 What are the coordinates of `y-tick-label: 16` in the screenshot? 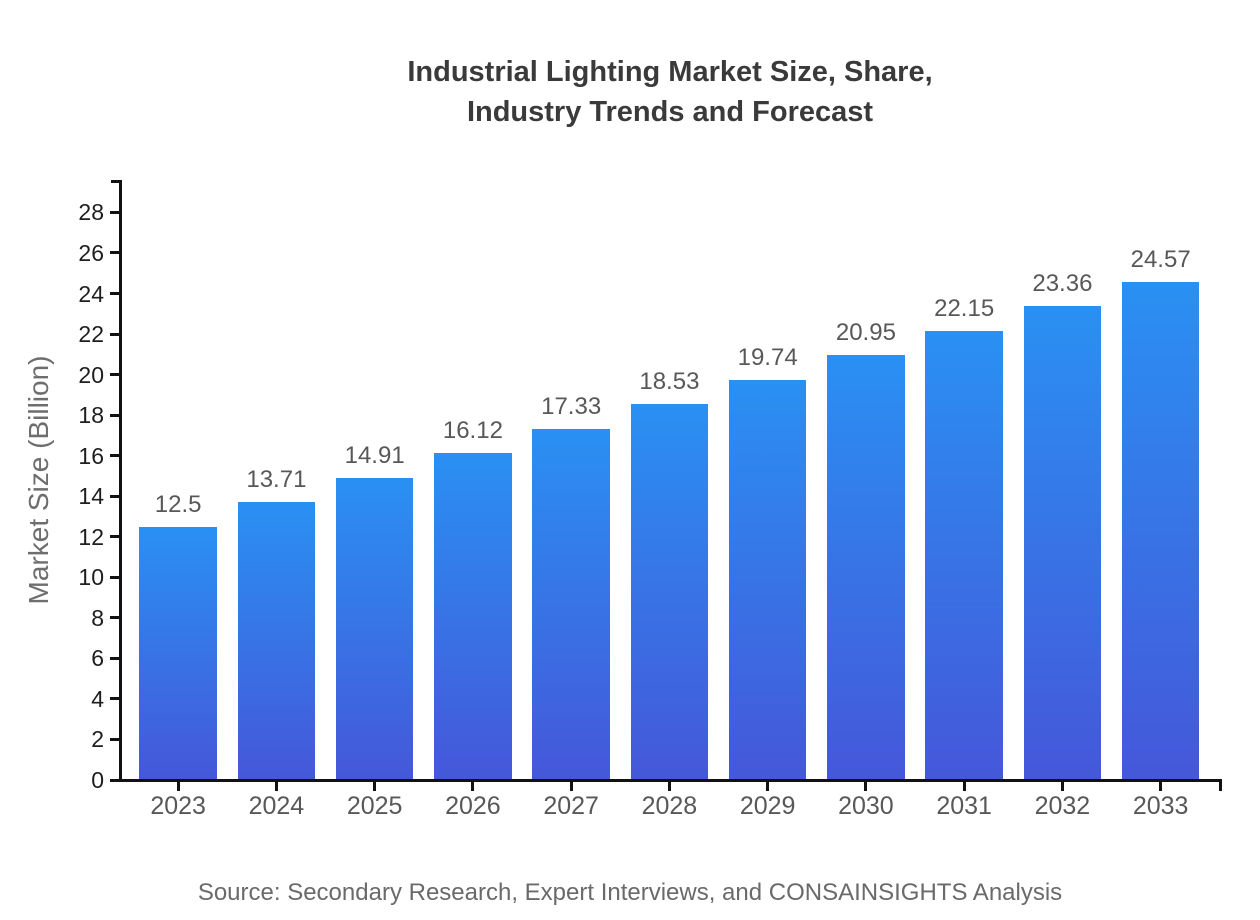 It's located at (91, 455).